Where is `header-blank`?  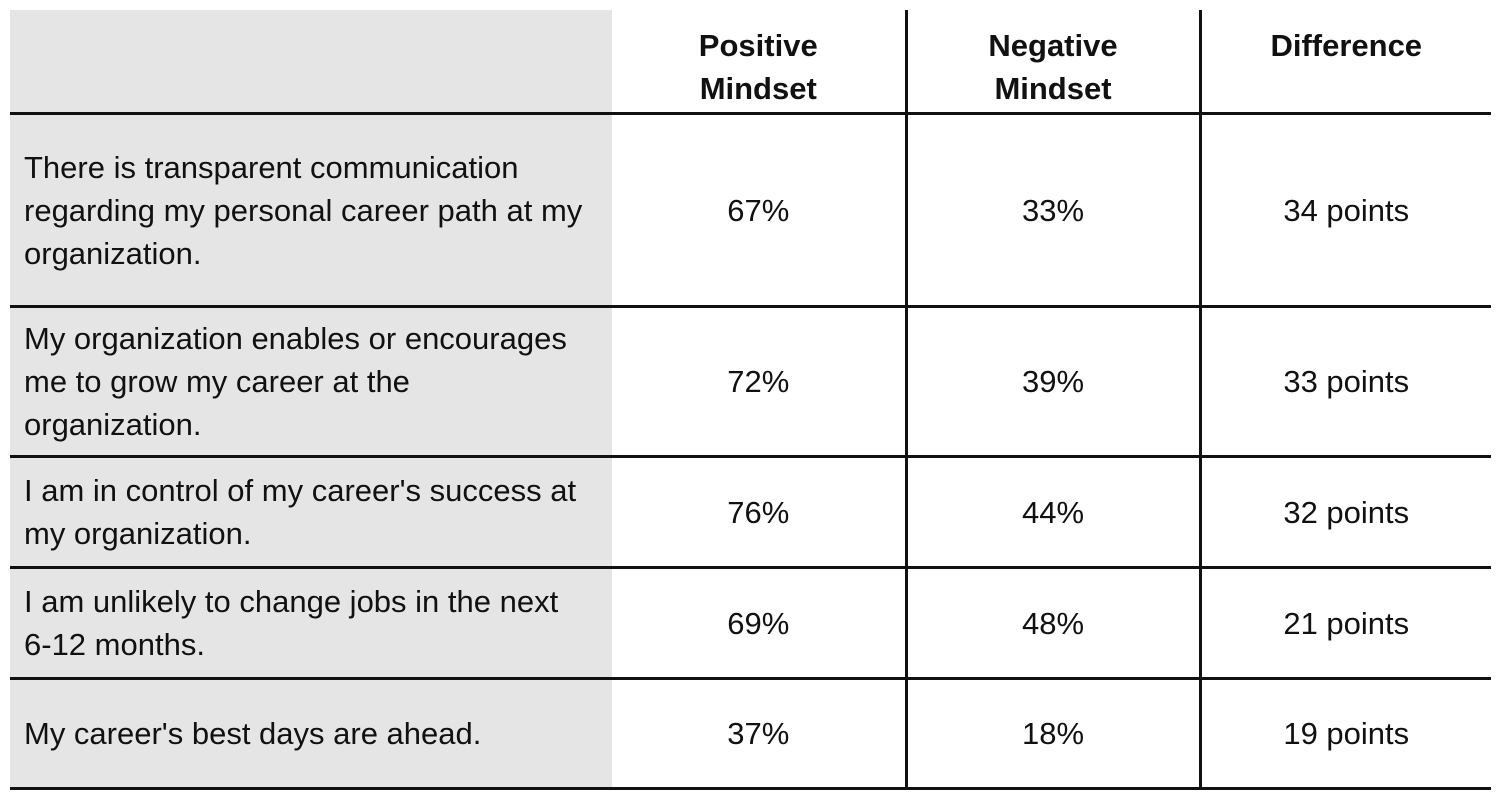
header-blank is located at coordinates (311, 62).